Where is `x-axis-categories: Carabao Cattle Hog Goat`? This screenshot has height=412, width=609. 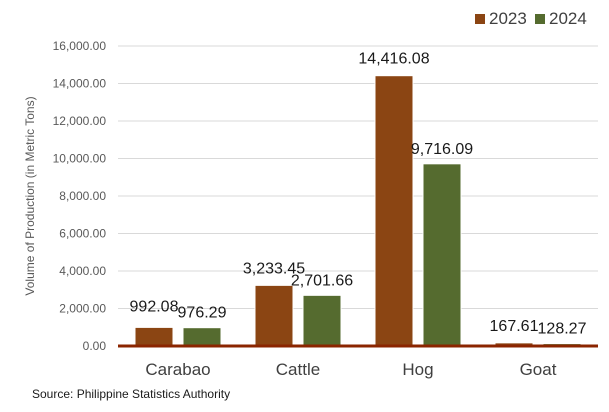
x-axis-categories: Carabao Cattle Hog Goat is located at coordinates (350, 369).